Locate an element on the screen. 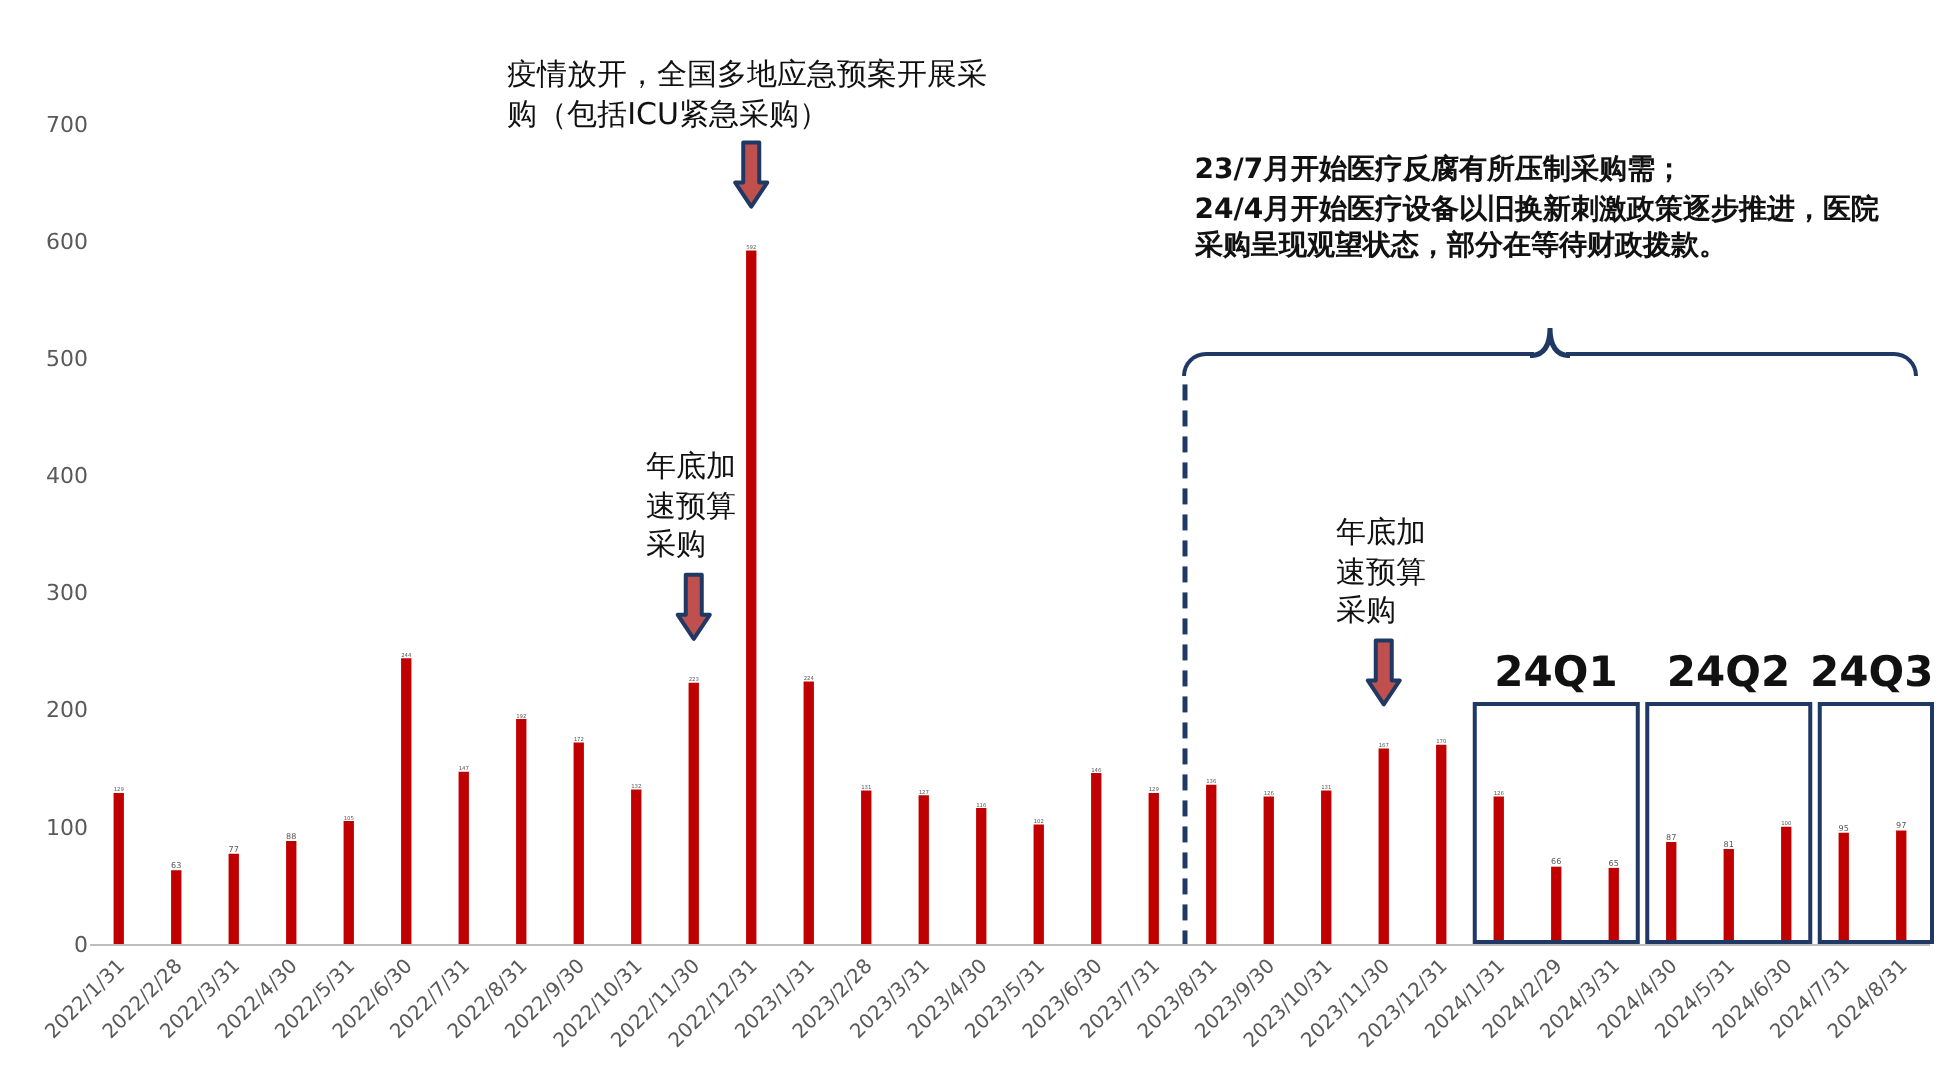 This screenshot has width=1938, height=1068. annotation: 24Q1 is located at coordinates (1556, 673).